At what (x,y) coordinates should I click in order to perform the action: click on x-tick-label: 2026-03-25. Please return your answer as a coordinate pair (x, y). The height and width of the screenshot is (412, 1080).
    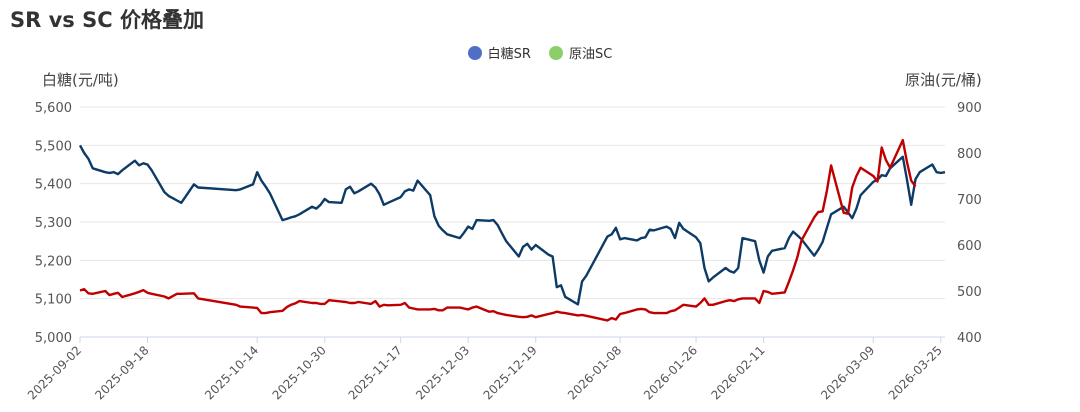
    Looking at the image, I should click on (915, 372).